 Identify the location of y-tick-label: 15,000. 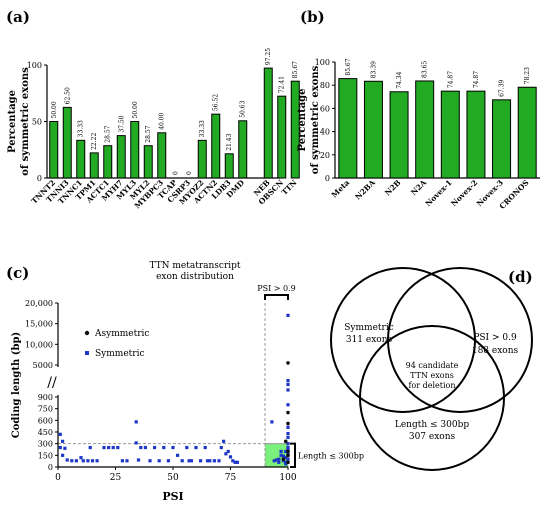
(39, 324).